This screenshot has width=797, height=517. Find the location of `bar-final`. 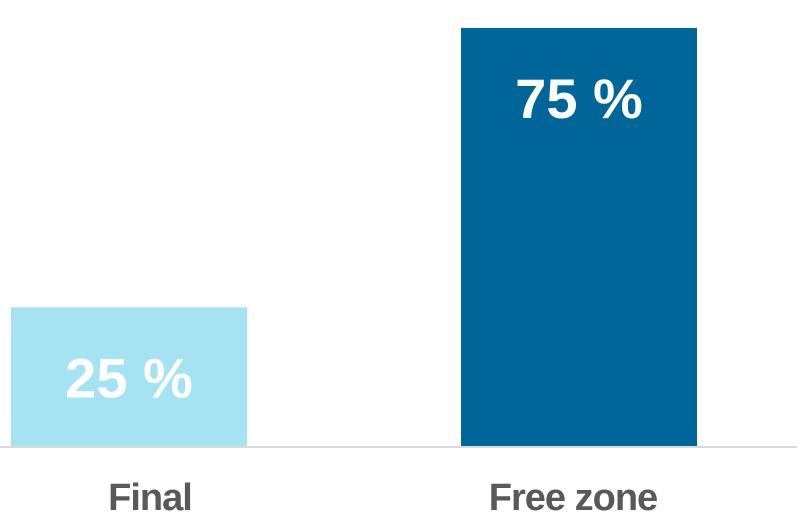

bar-final is located at coordinates (129, 377).